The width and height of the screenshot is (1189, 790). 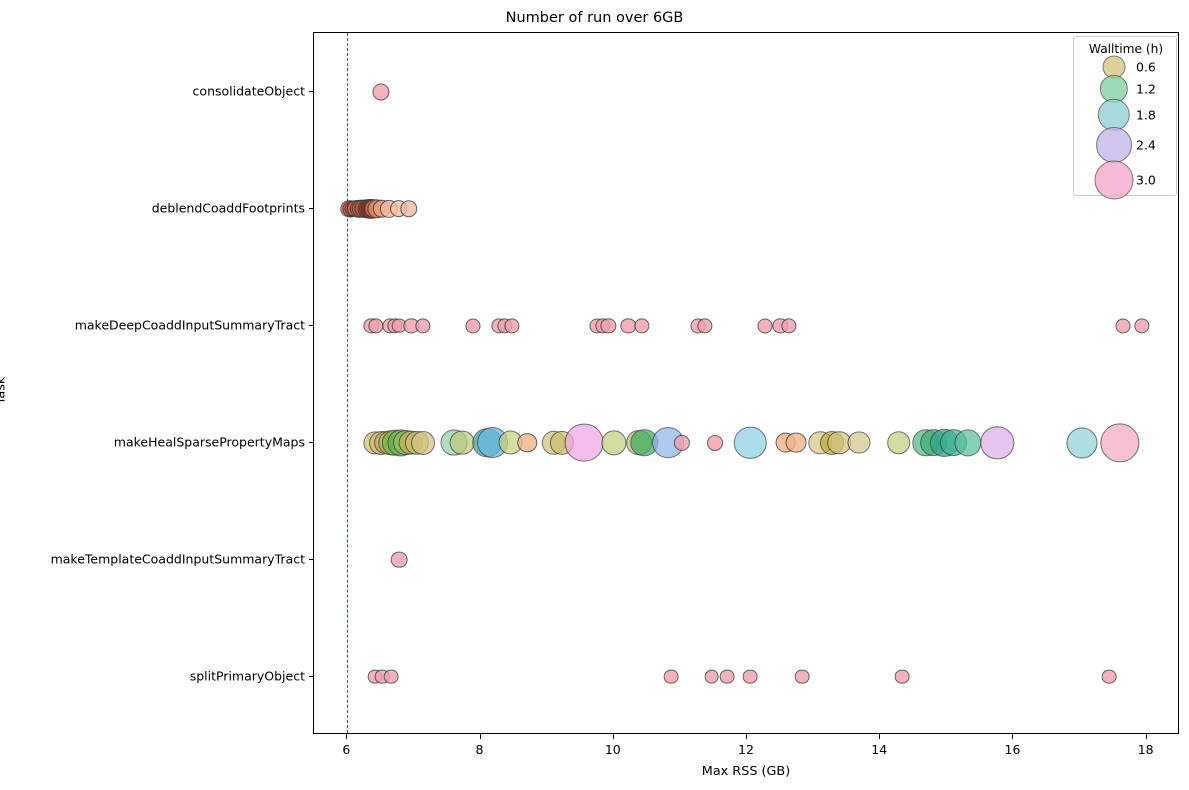 I want to click on x-axis-tick-label: 10, so click(x=612, y=749).